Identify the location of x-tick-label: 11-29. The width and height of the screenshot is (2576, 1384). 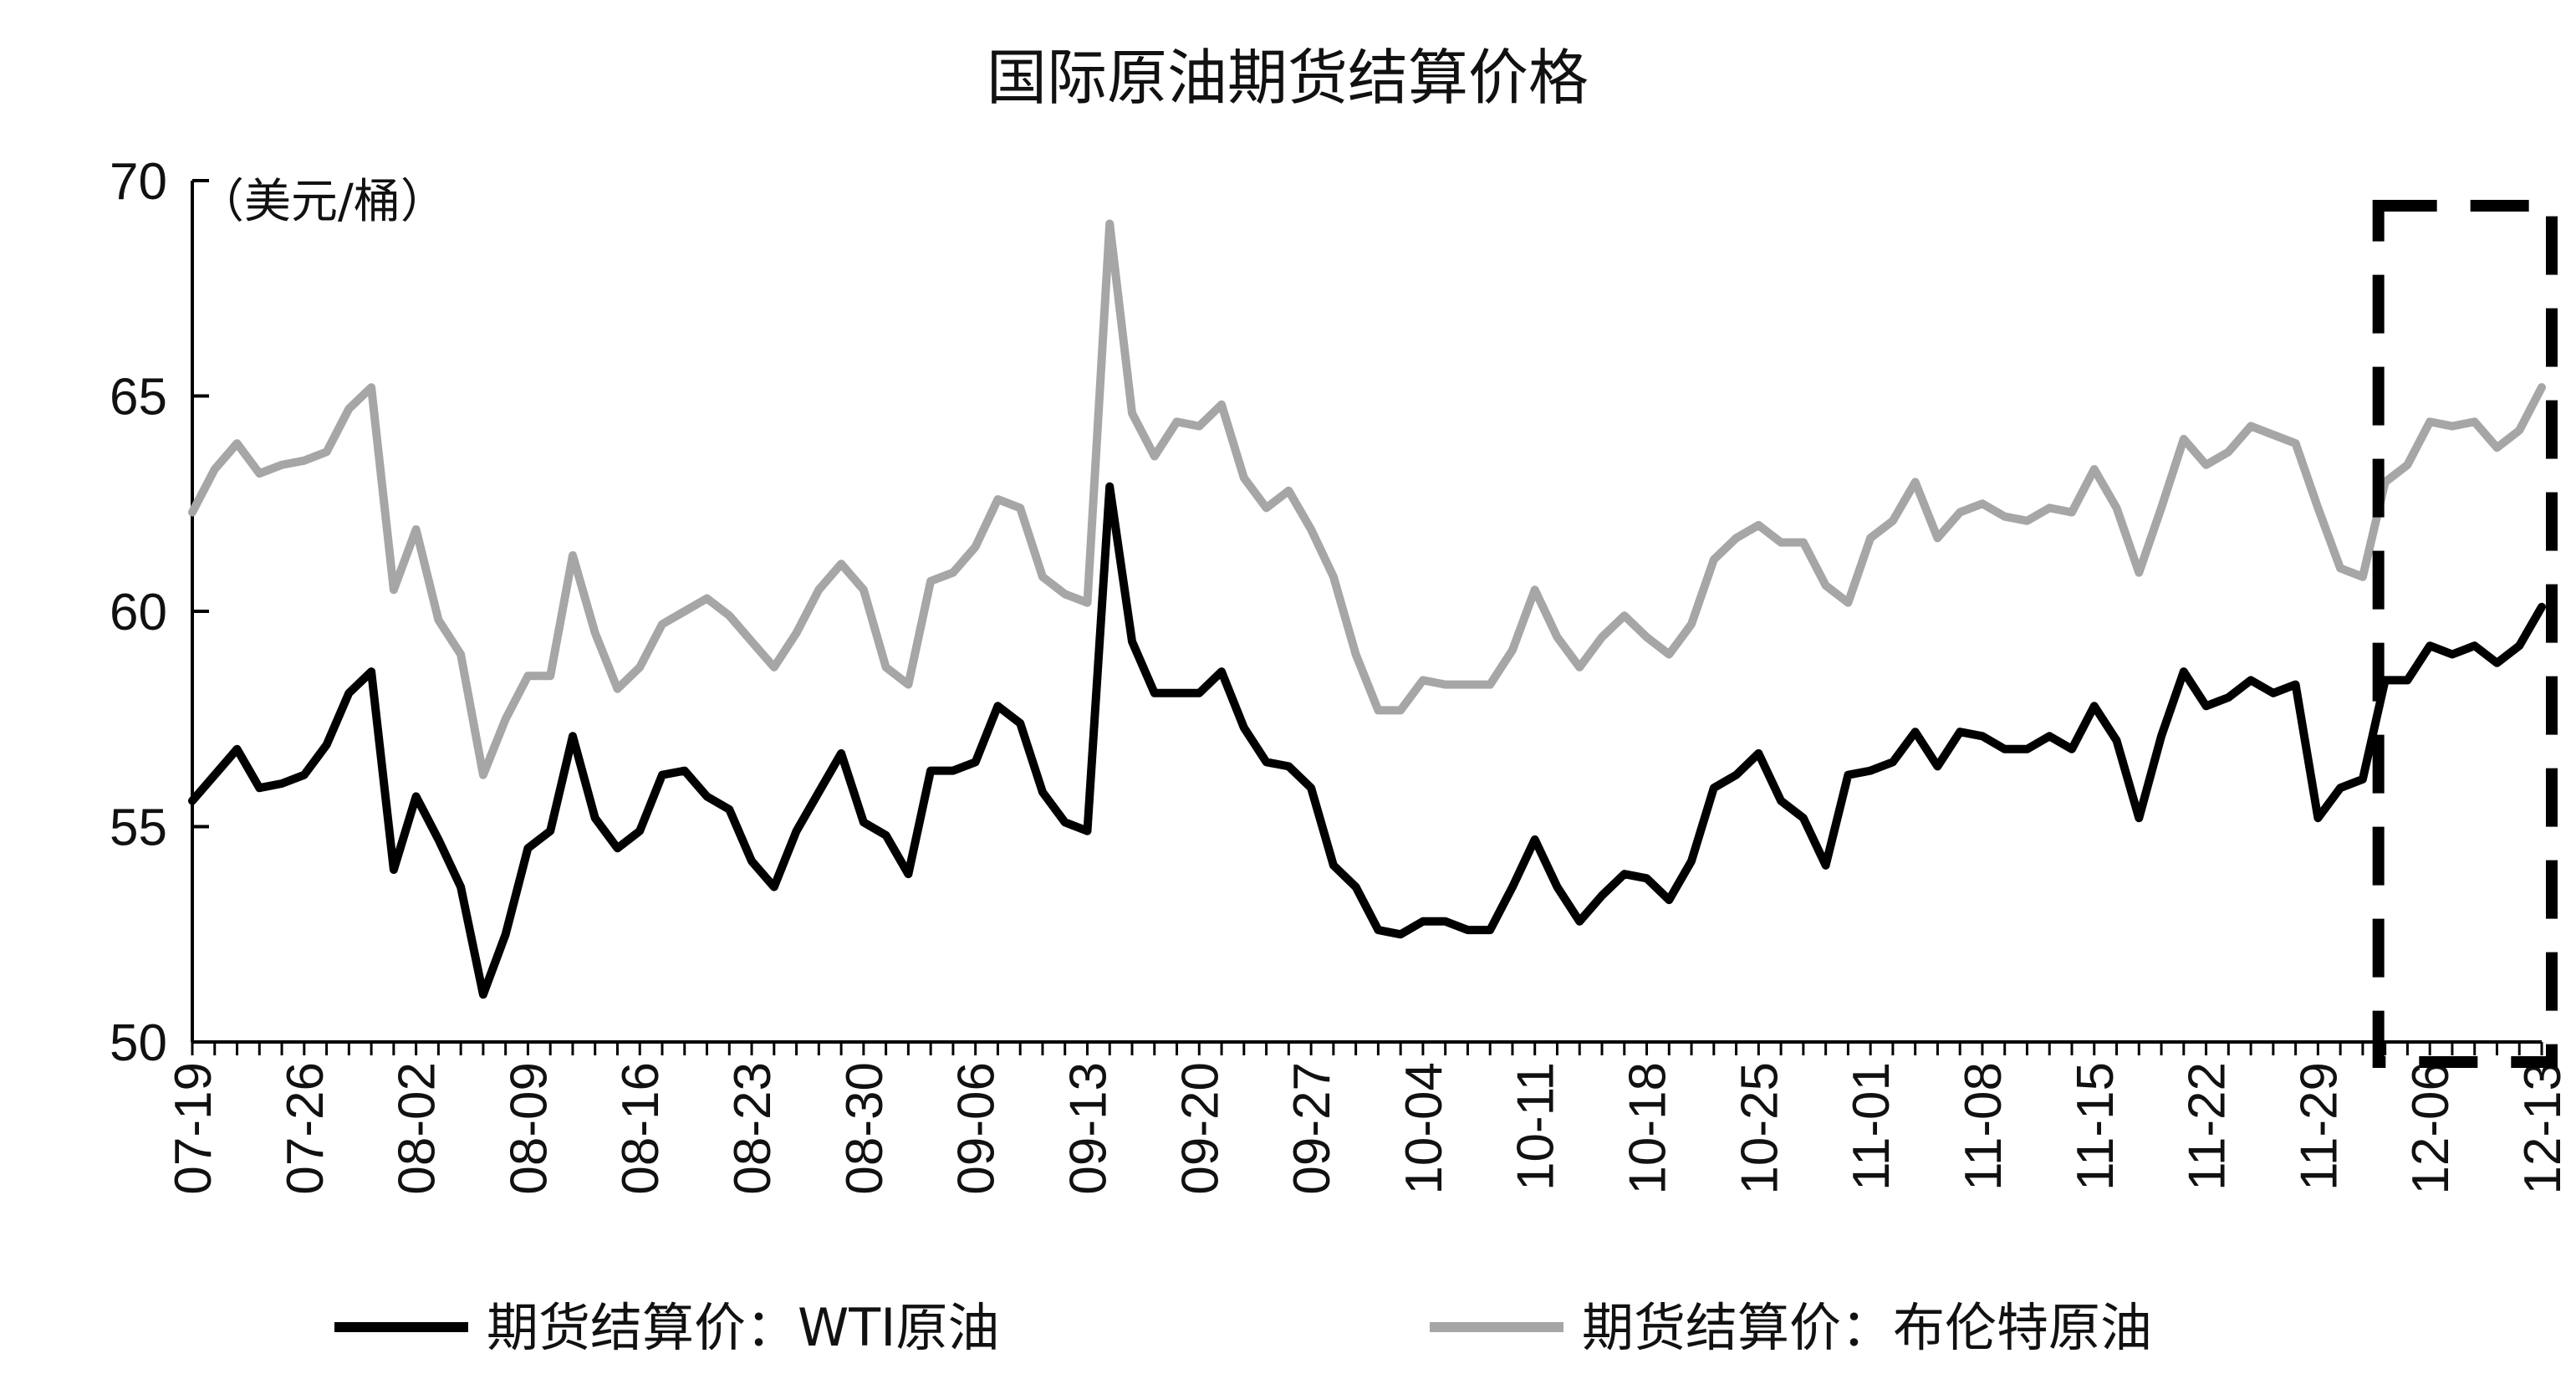
(2319, 1126).